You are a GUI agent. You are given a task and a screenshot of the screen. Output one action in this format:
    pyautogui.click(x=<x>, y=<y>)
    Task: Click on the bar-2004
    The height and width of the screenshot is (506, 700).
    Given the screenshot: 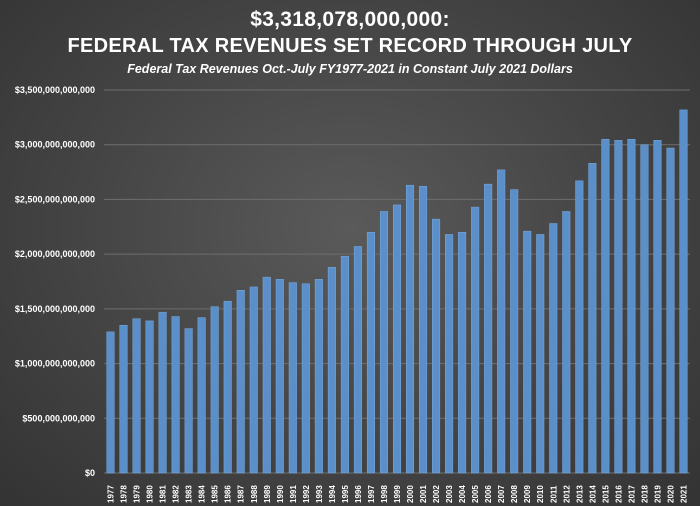 What is the action you would take?
    pyautogui.click(x=462, y=353)
    